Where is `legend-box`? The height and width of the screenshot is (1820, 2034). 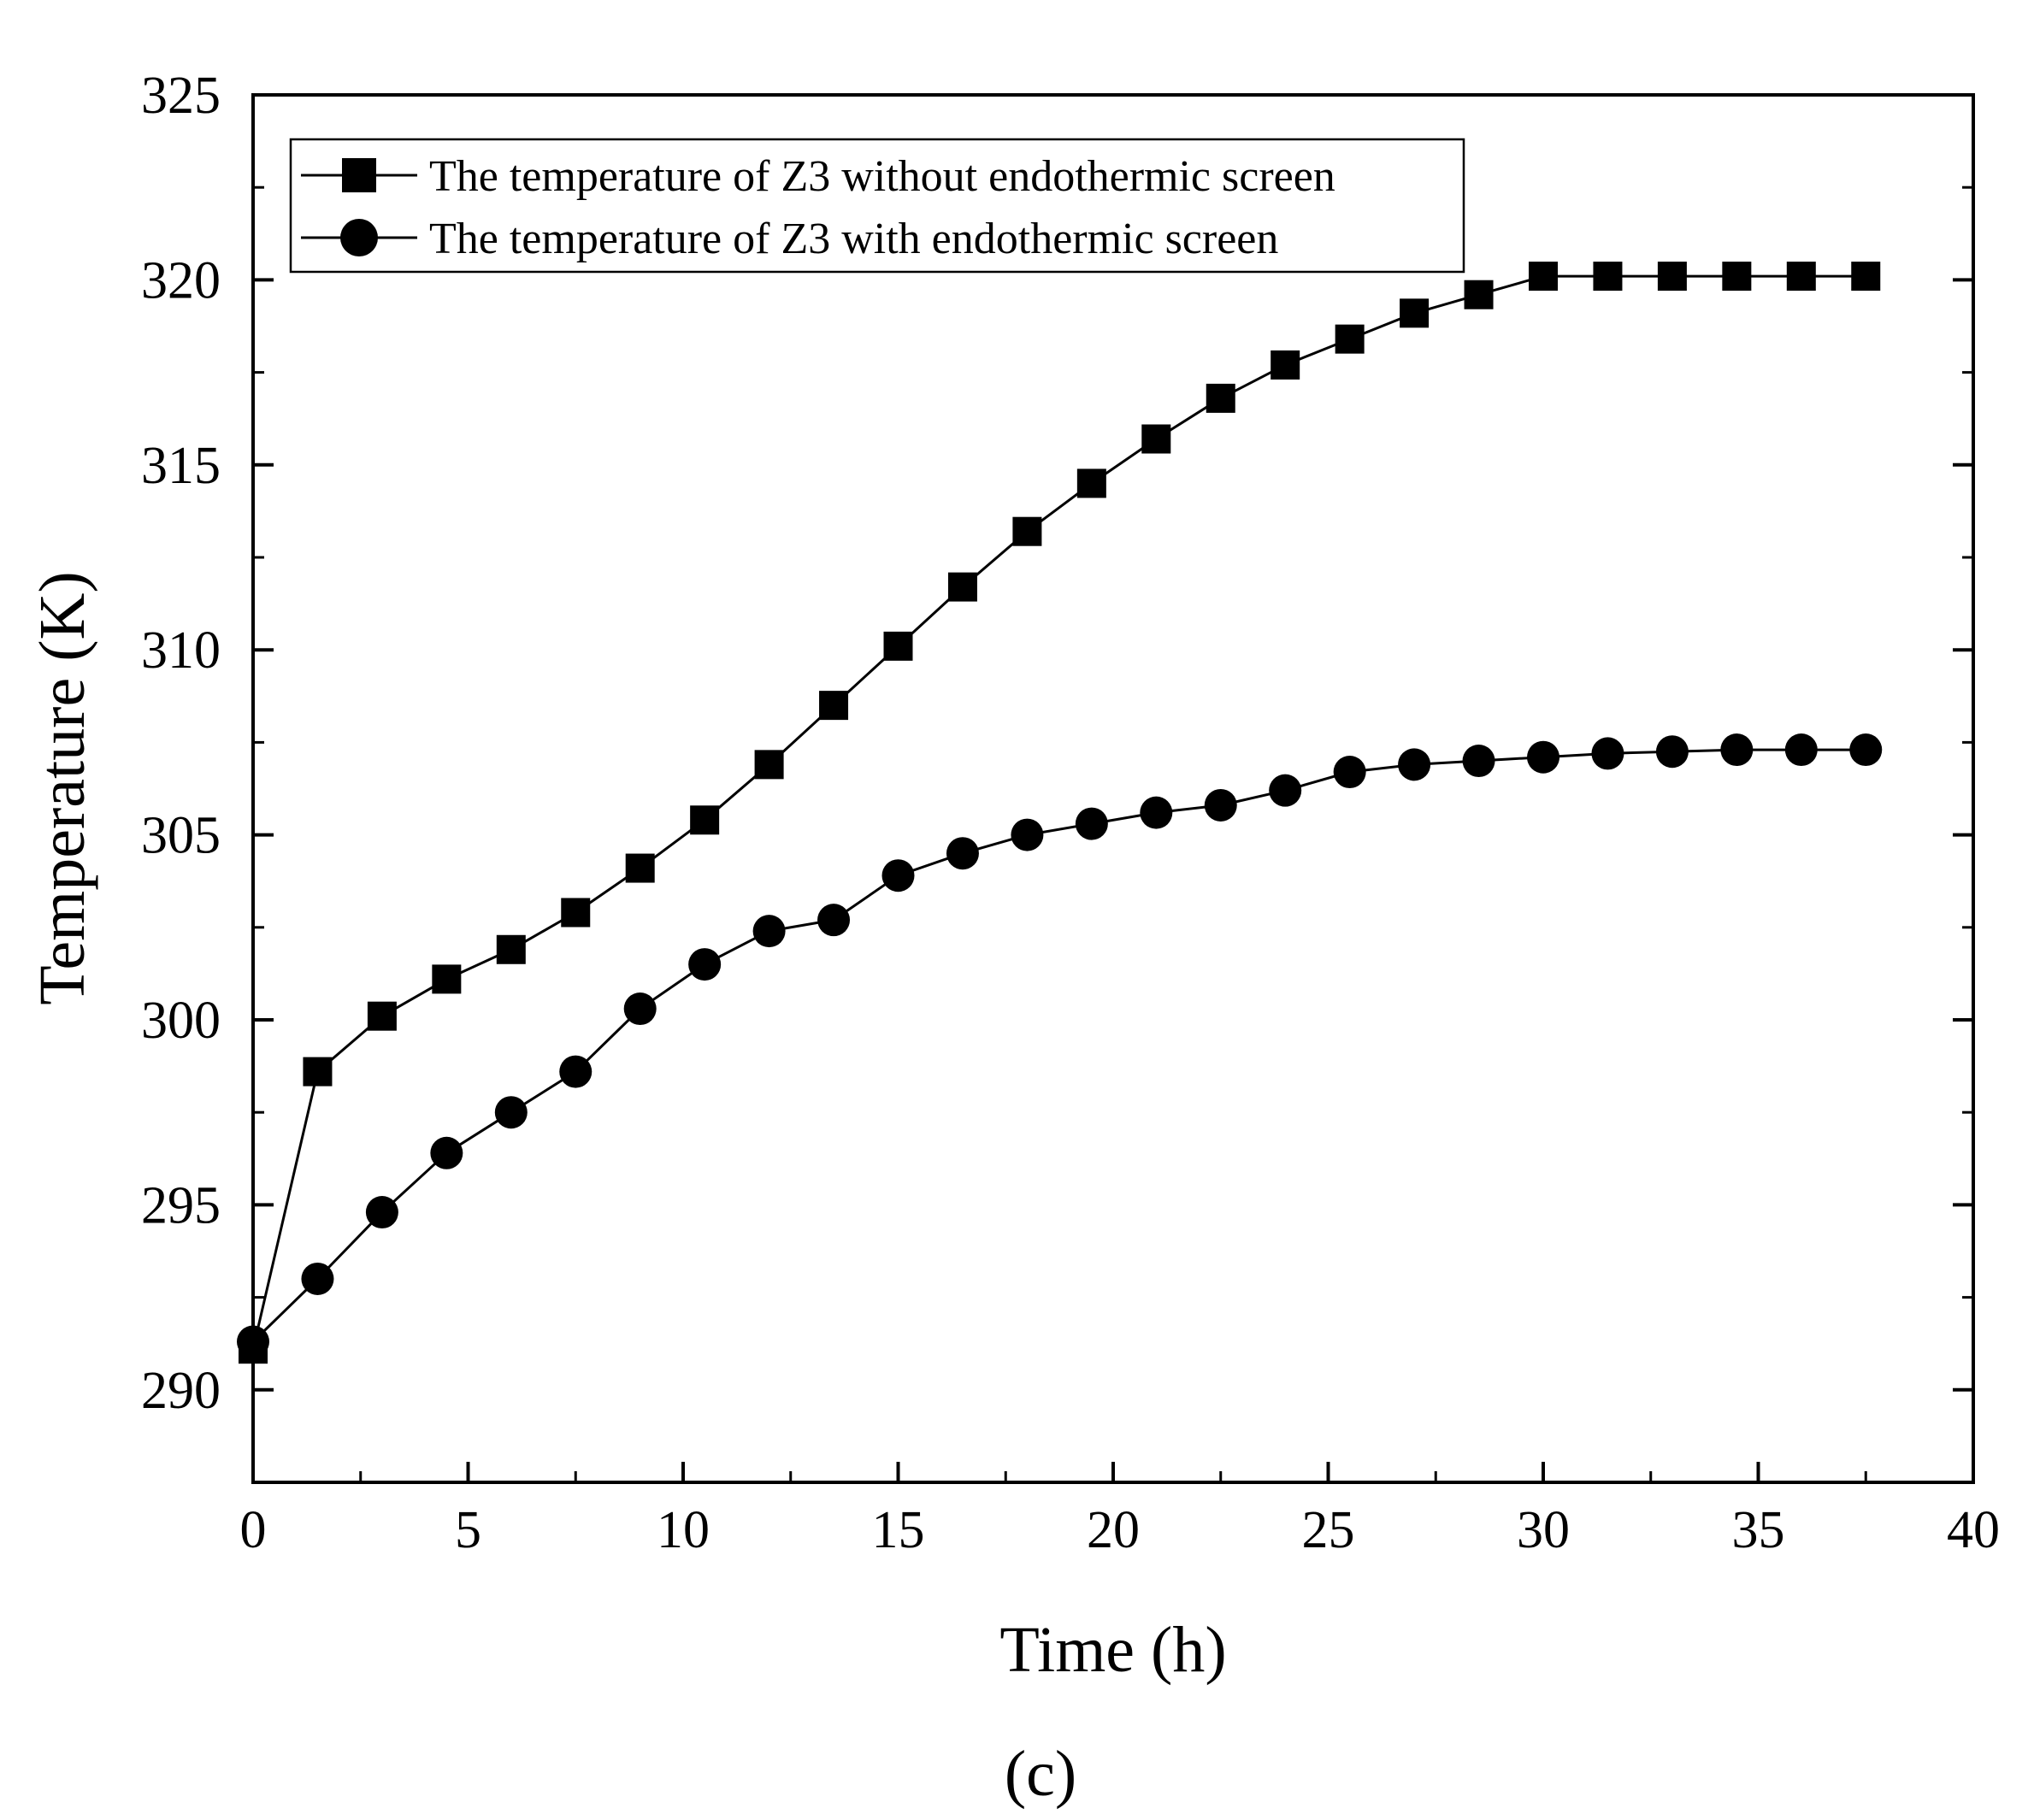
legend-box is located at coordinates (877, 206).